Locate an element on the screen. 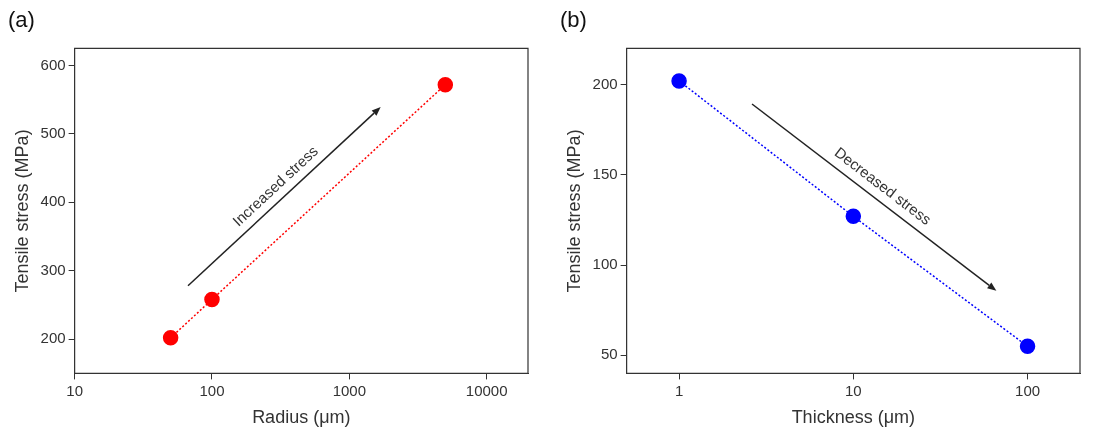  chart-title: (a) is located at coordinates (21, 20).